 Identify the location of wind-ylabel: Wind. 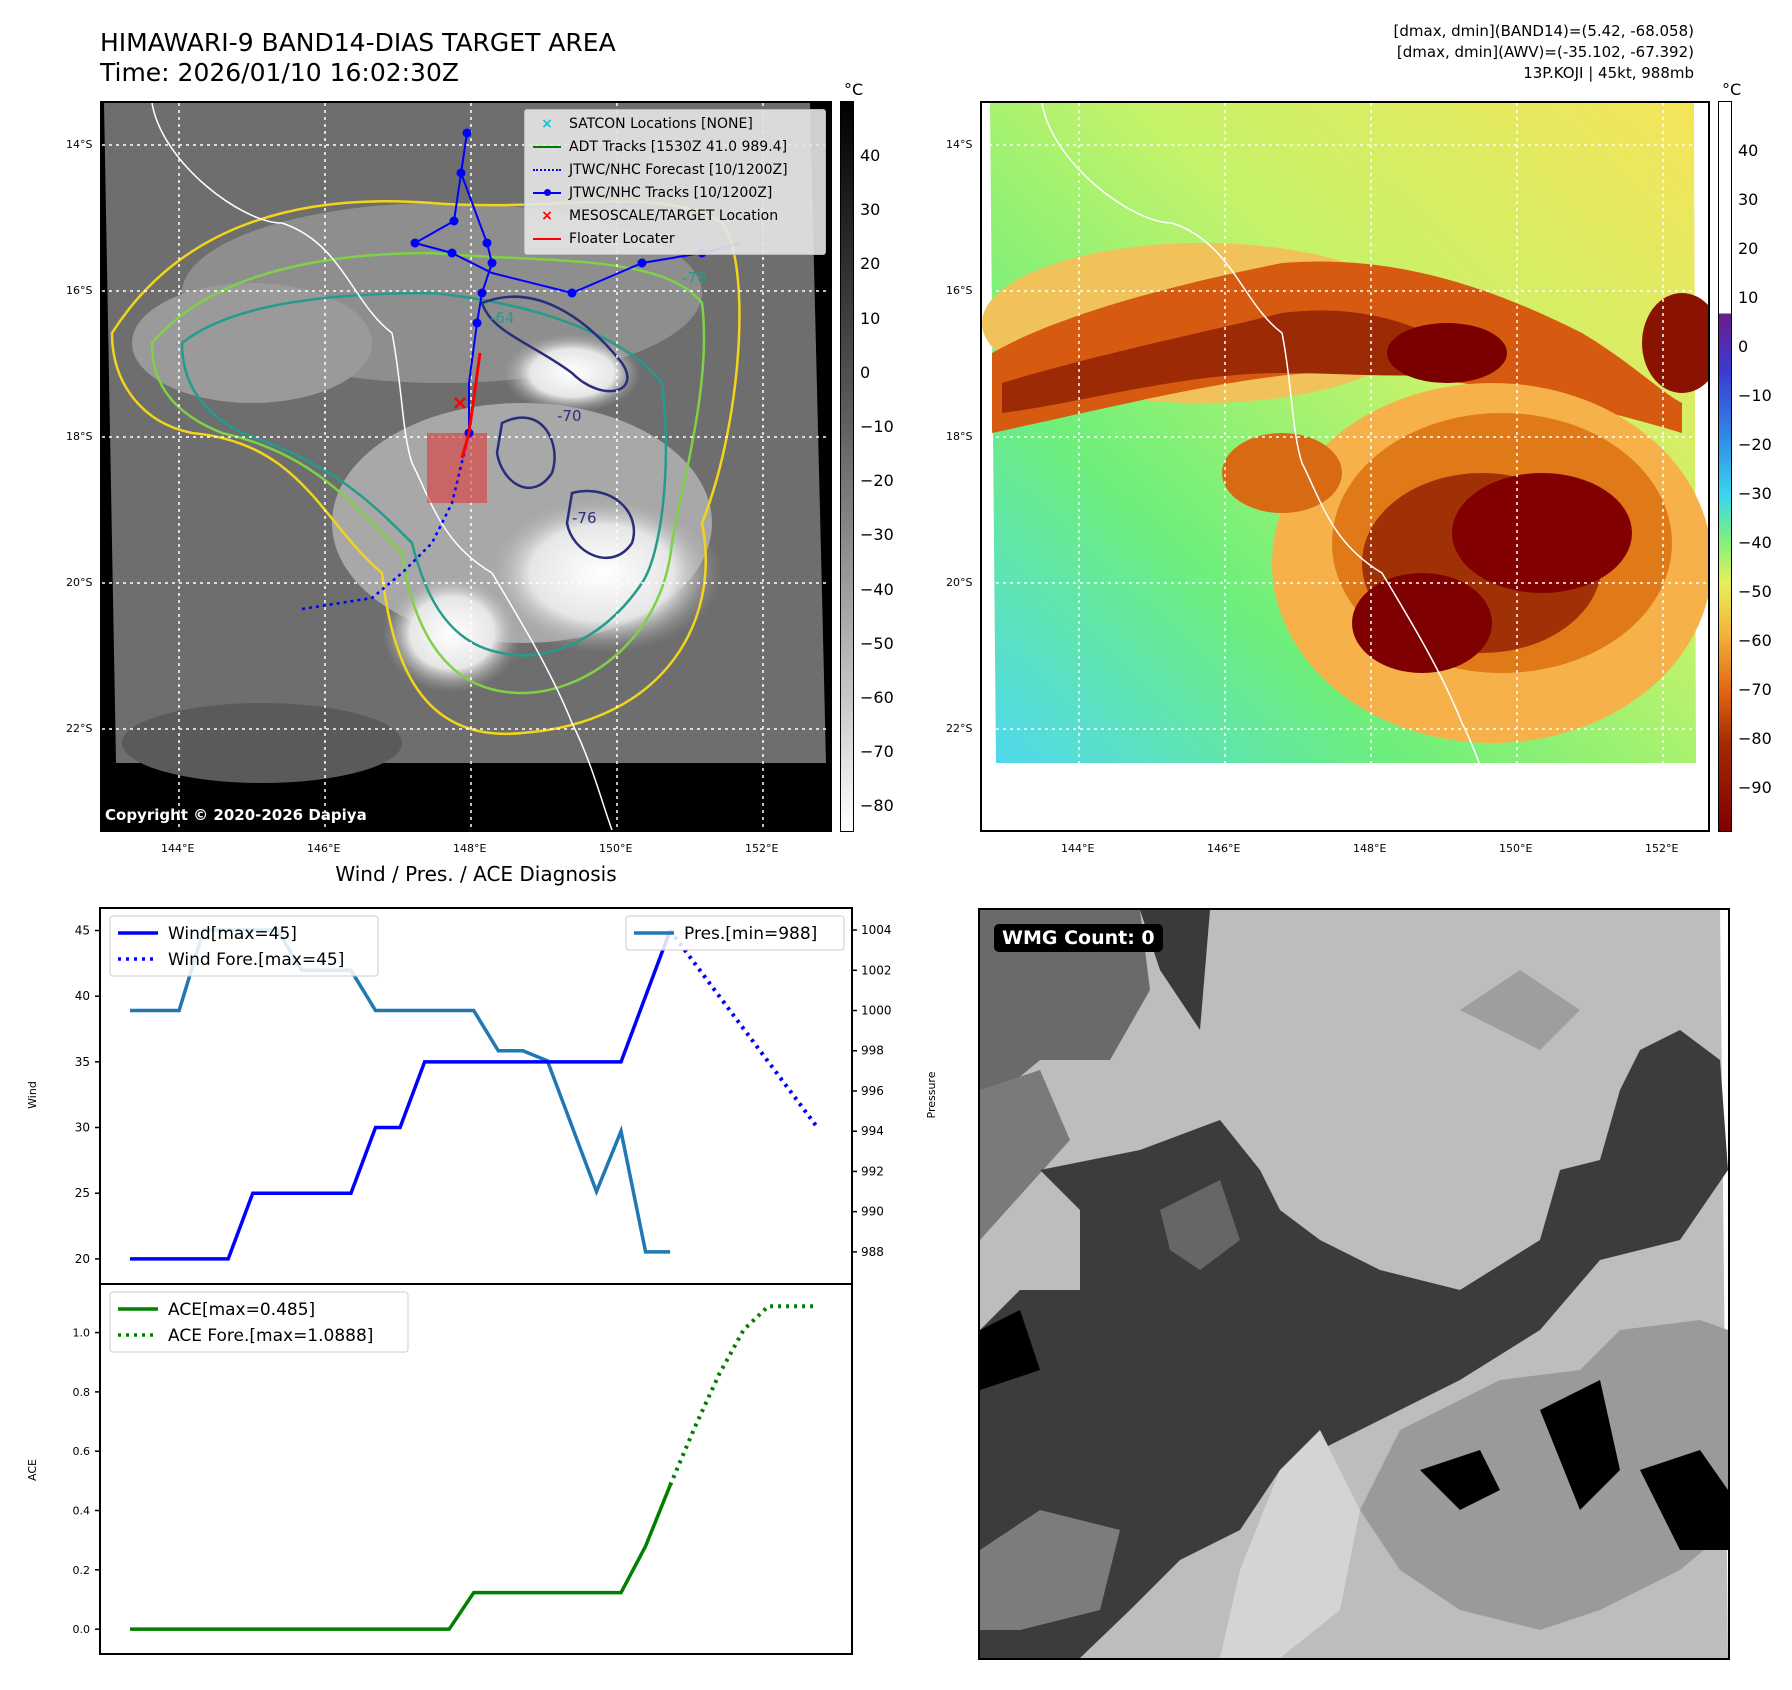
(32, 1095).